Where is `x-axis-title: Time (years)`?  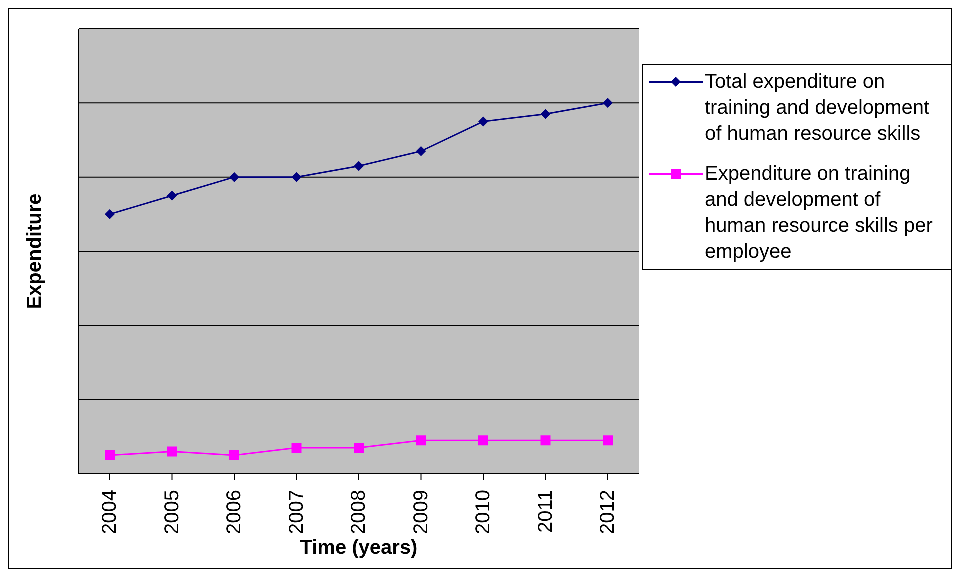 x-axis-title: Time (years) is located at coordinates (359, 548).